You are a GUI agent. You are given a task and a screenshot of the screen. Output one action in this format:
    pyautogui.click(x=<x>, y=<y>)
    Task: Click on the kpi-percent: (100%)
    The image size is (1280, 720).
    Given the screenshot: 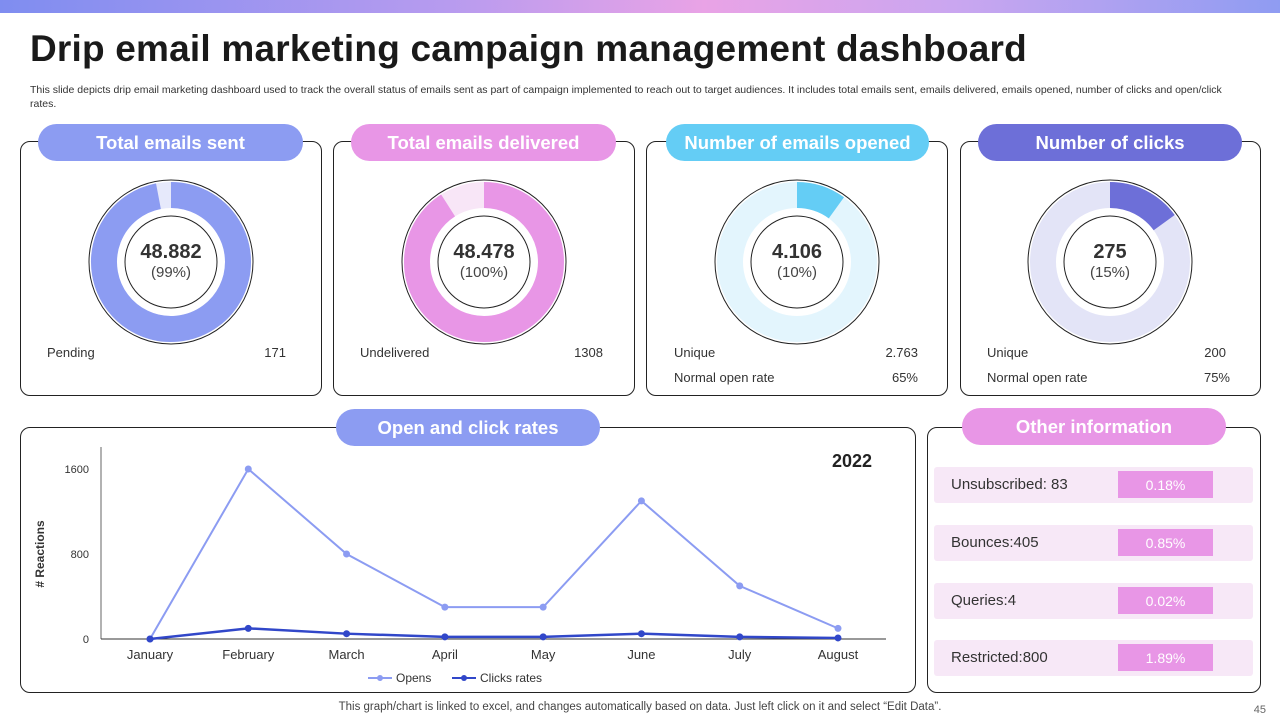 What is the action you would take?
    pyautogui.click(x=484, y=272)
    